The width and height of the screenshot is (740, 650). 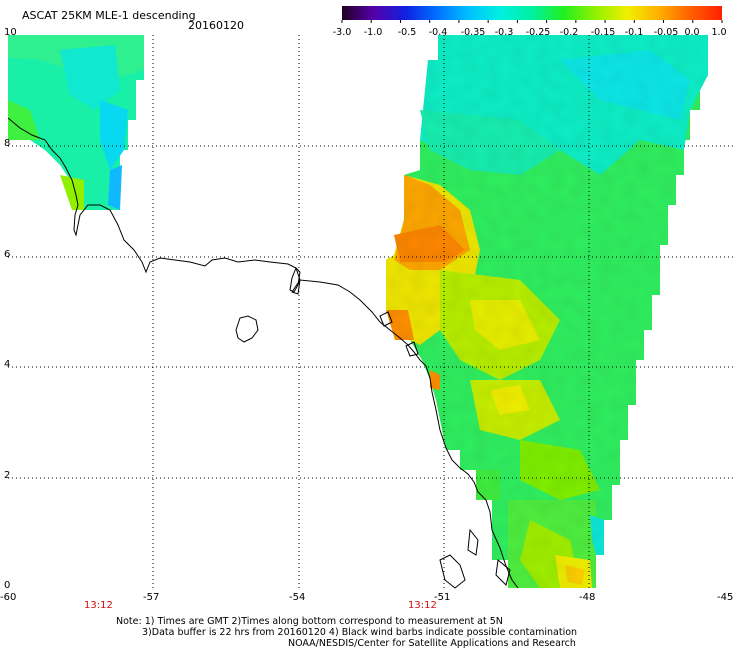 I want to click on lon-label: -57, so click(x=151, y=597).